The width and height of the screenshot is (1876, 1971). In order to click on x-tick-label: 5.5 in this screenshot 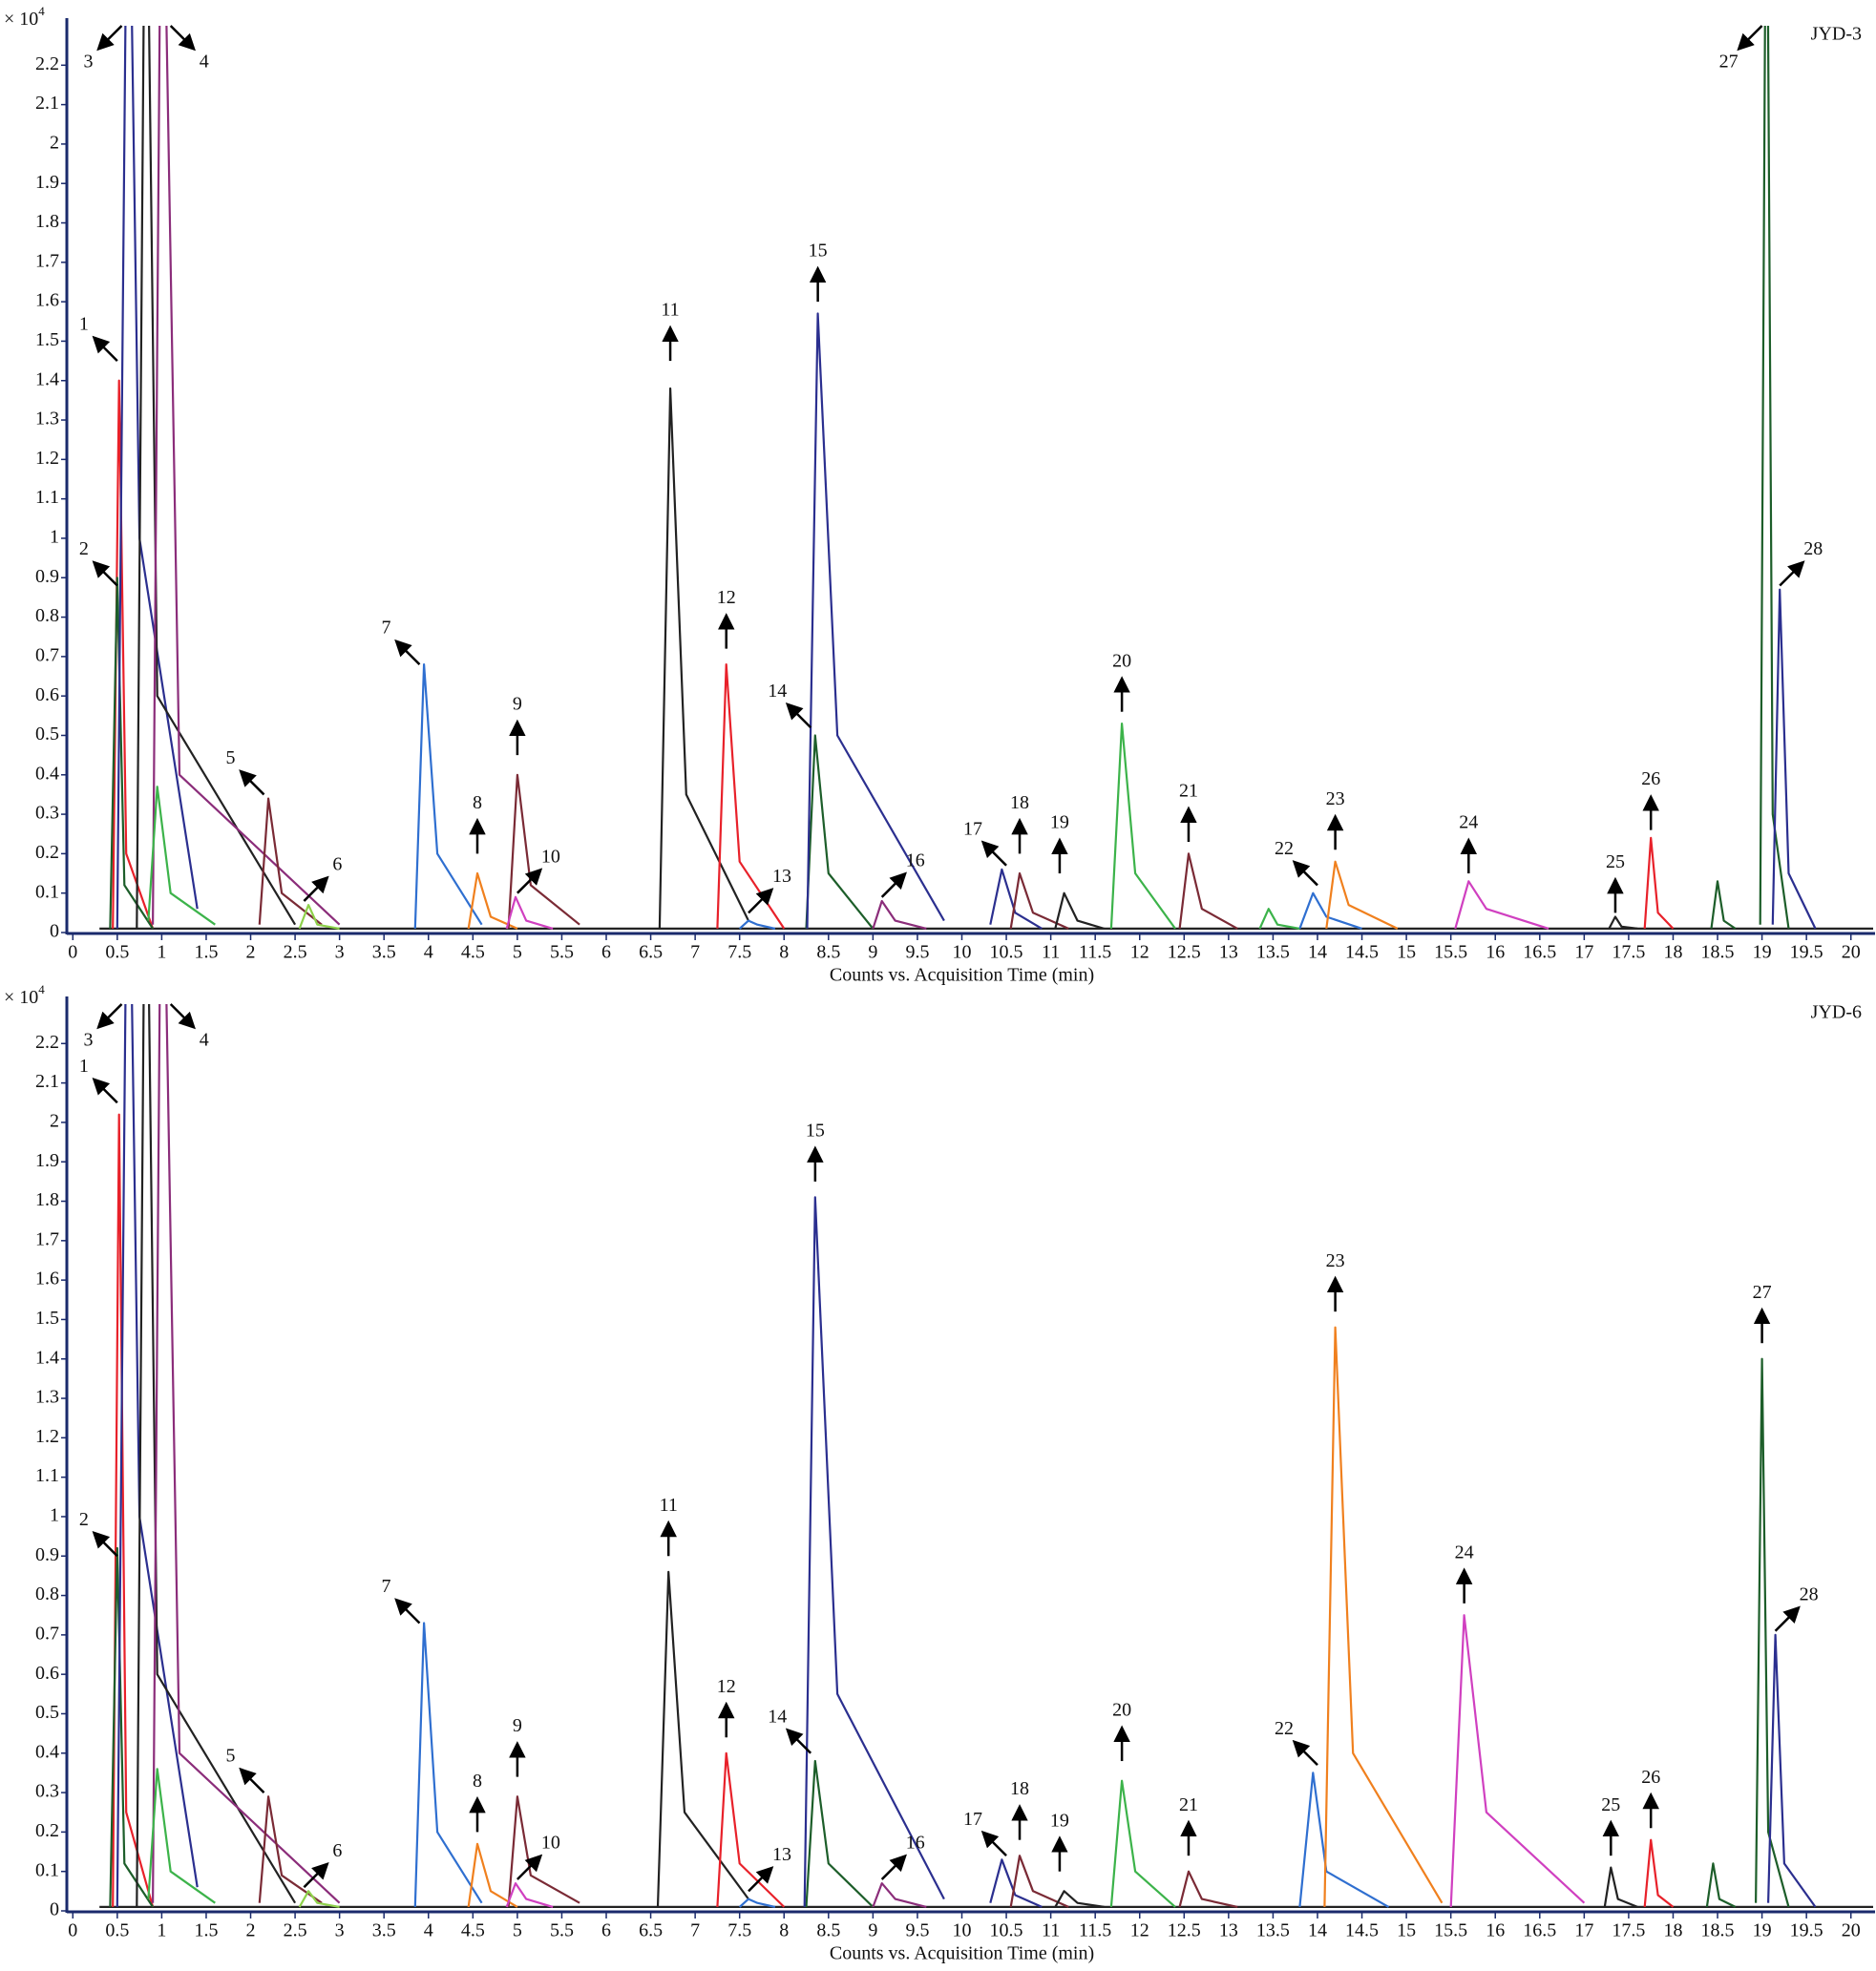, I will do `click(562, 1931)`.